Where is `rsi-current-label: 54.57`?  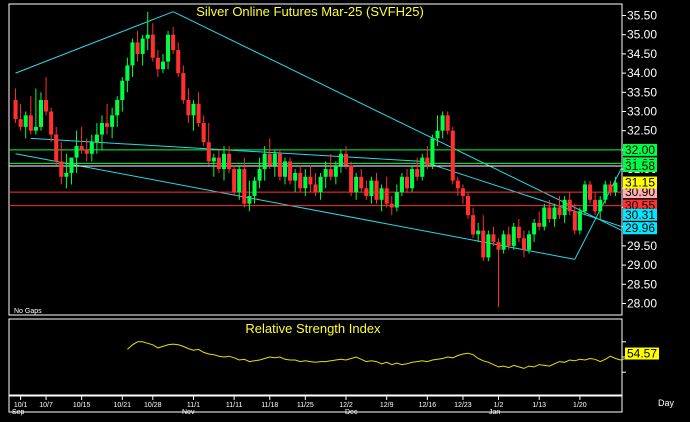
rsi-current-label: 54.57 is located at coordinates (642, 354).